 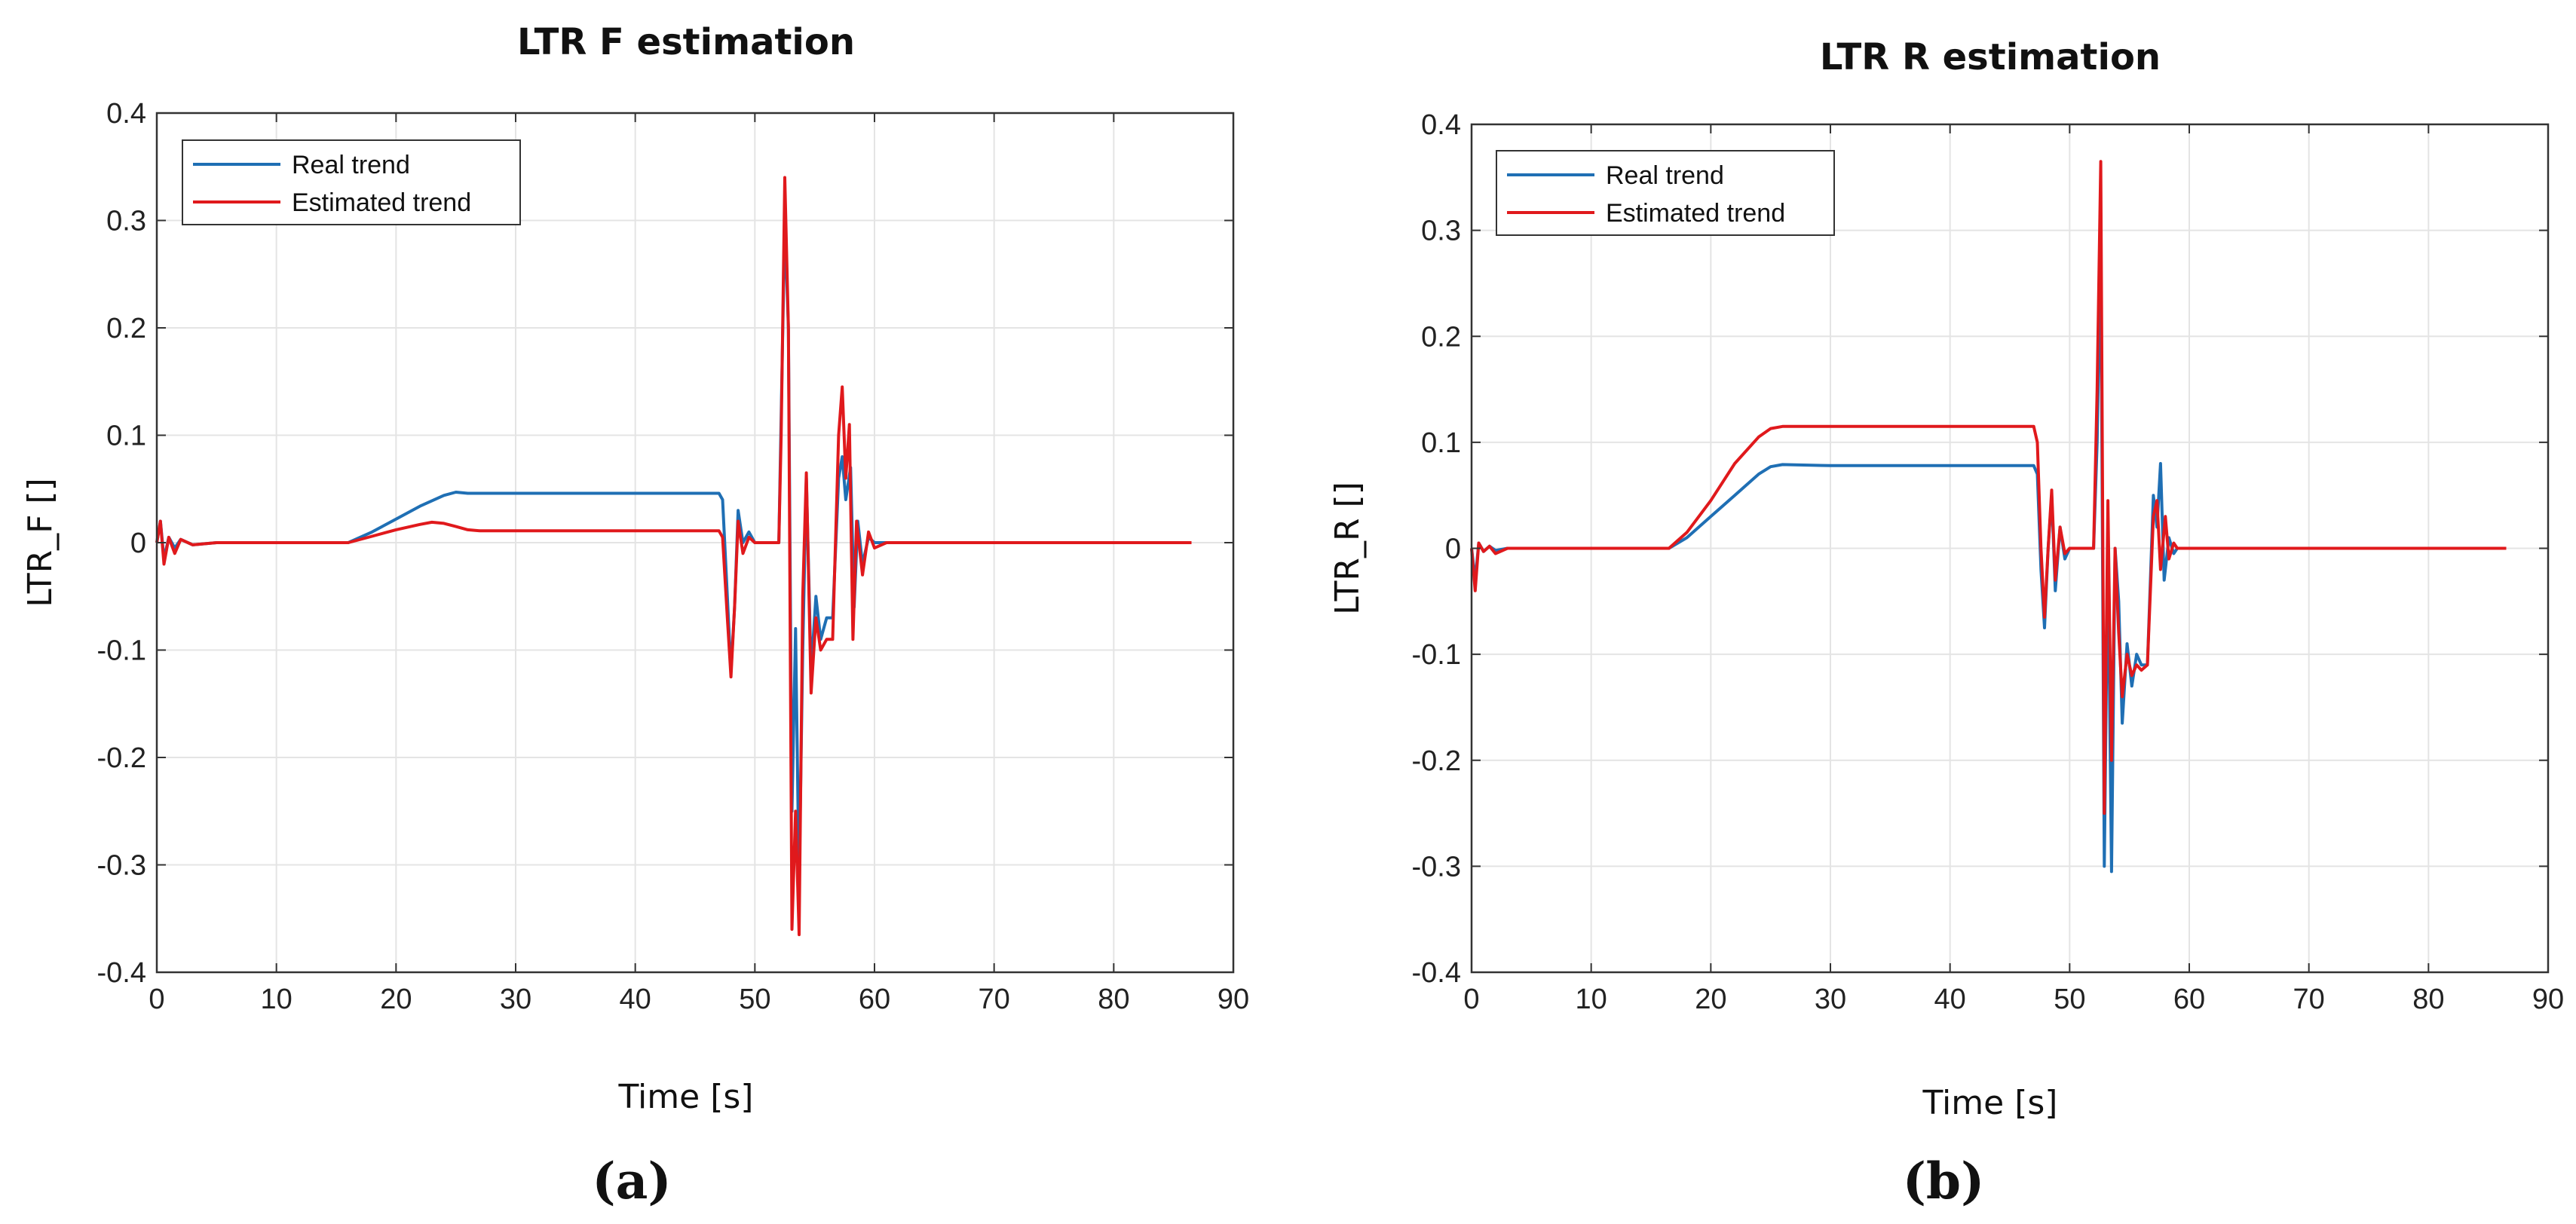 What do you see at coordinates (1347, 548) in the screenshot?
I see `y-axis-label: LTR_R []` at bounding box center [1347, 548].